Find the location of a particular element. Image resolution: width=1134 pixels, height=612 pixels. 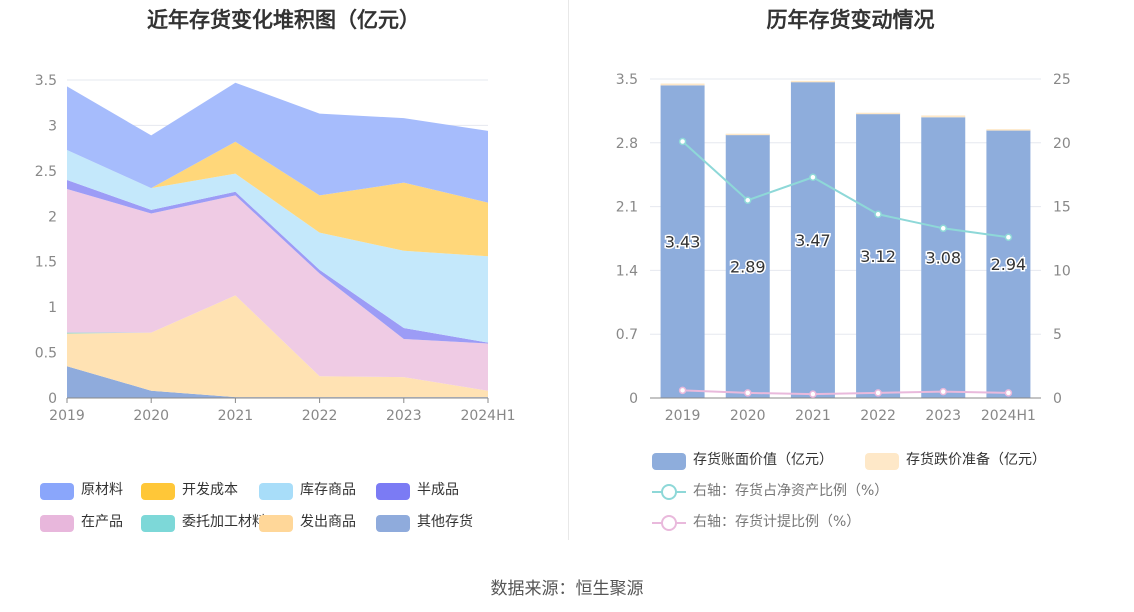

legend-label: 半成品 is located at coordinates (438, 490).